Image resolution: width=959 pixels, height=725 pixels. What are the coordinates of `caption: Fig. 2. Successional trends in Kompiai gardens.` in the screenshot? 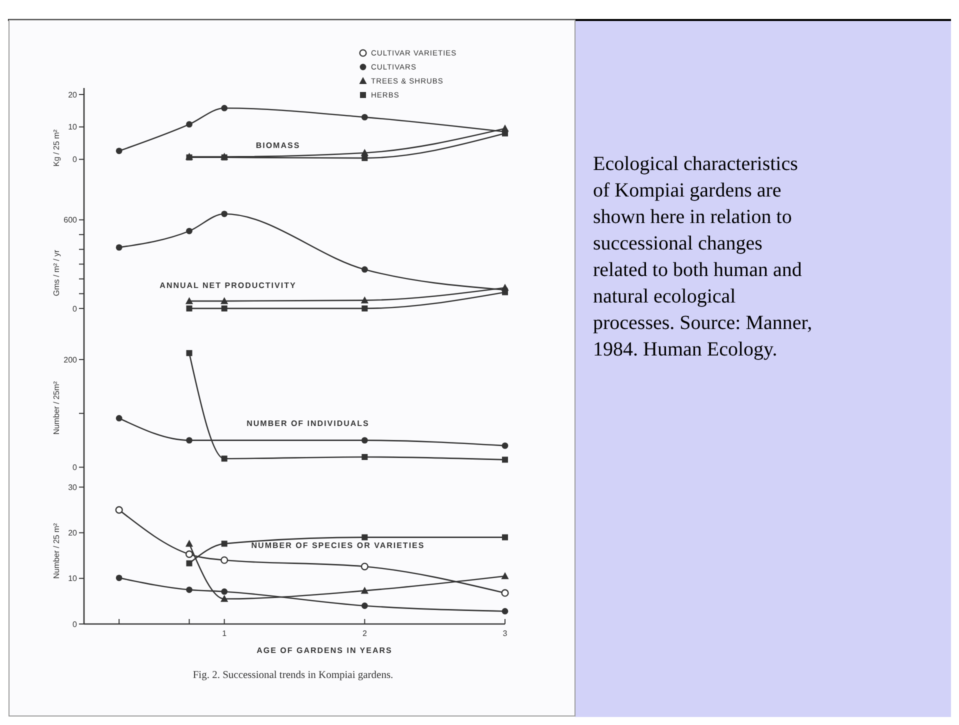 It's located at (293, 675).